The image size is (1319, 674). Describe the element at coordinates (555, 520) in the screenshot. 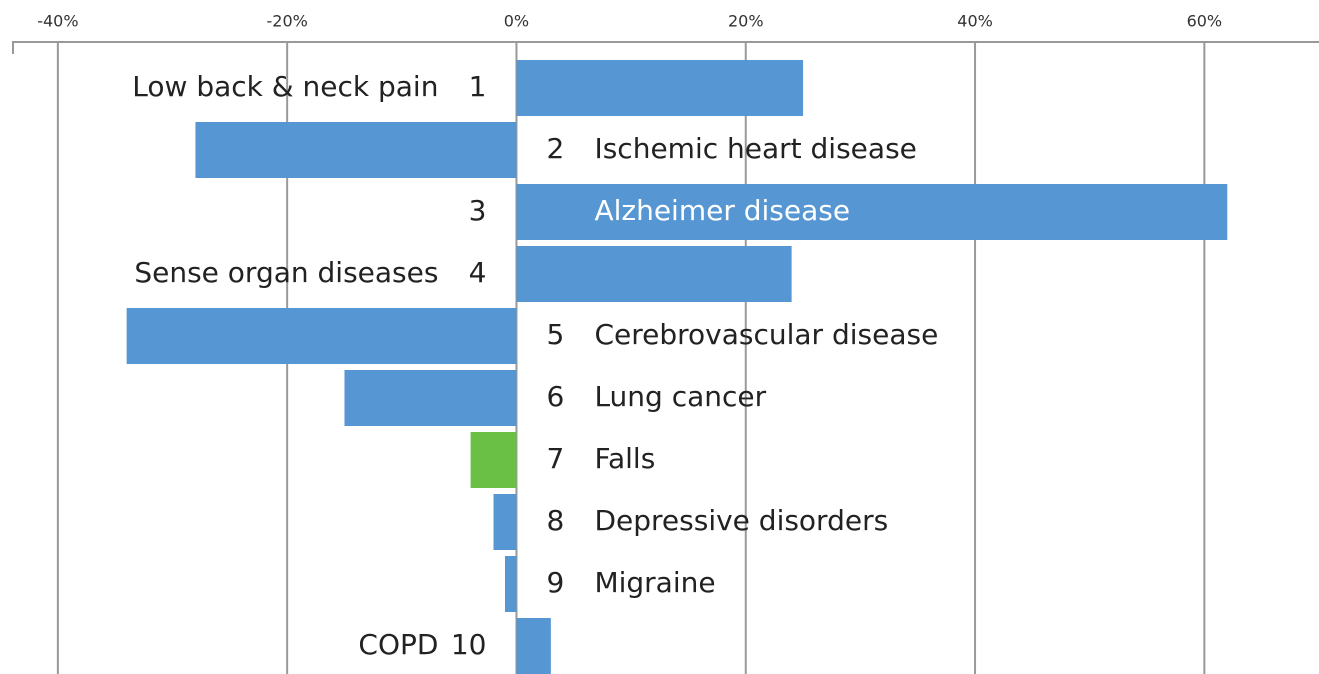

I see `rank-label: 8` at that location.